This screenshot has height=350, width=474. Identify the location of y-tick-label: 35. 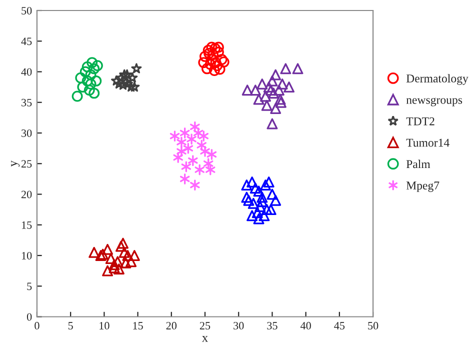
(27, 102).